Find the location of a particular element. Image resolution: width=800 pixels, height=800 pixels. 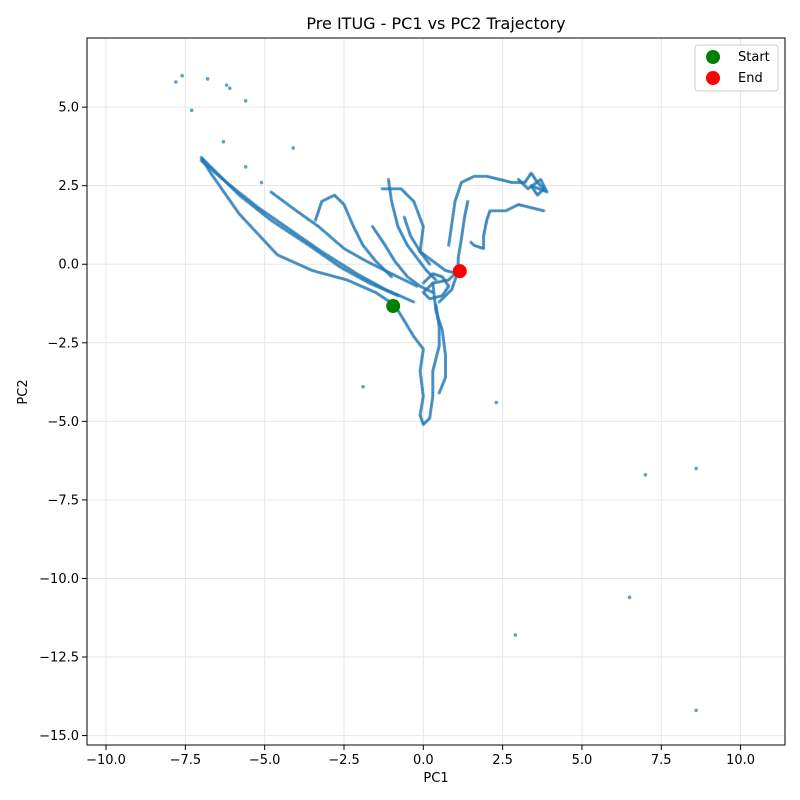

y-tick-label: −12.5 is located at coordinates (59, 658).